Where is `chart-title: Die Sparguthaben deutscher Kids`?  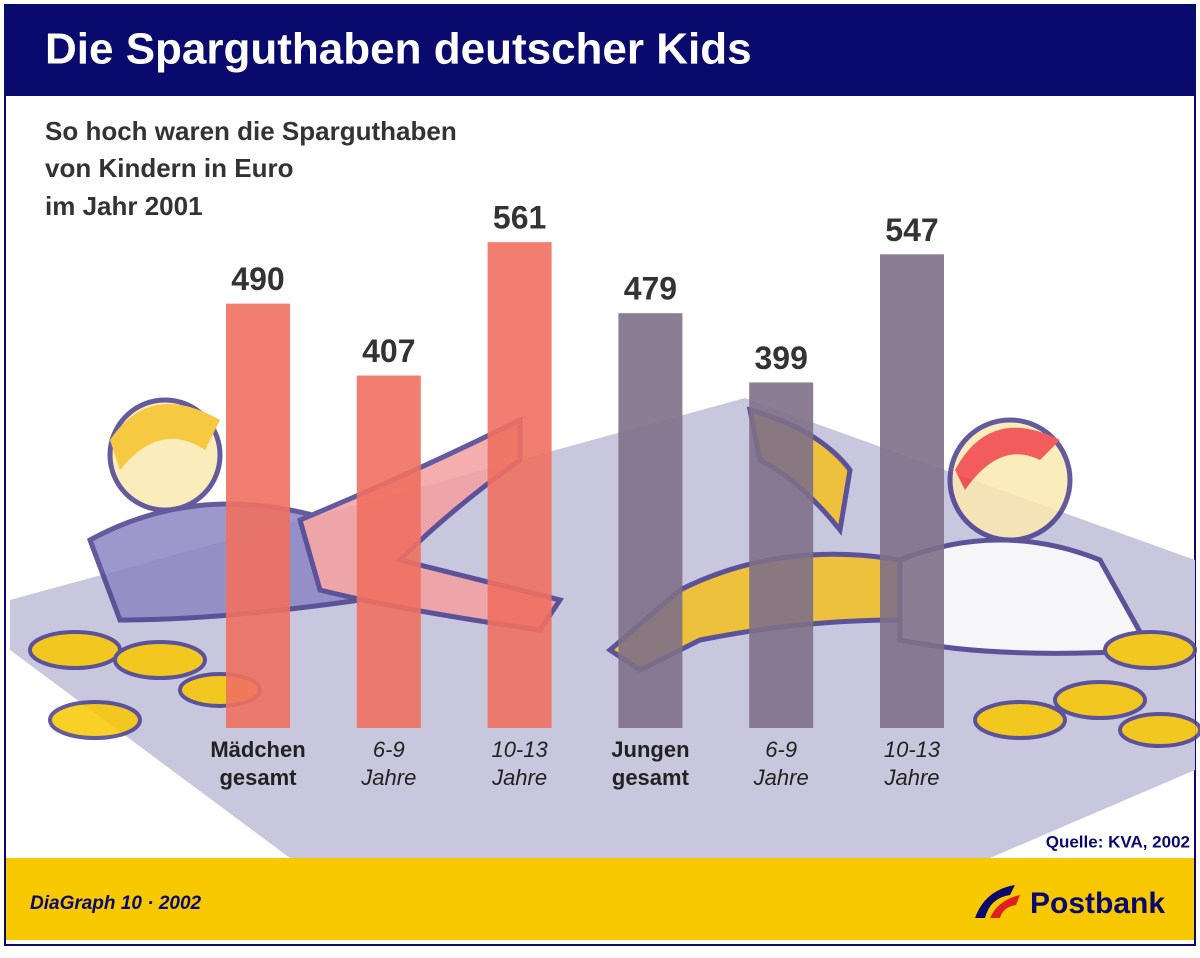
chart-title: Die Sparguthaben deutscher Kids is located at coordinates (398, 49).